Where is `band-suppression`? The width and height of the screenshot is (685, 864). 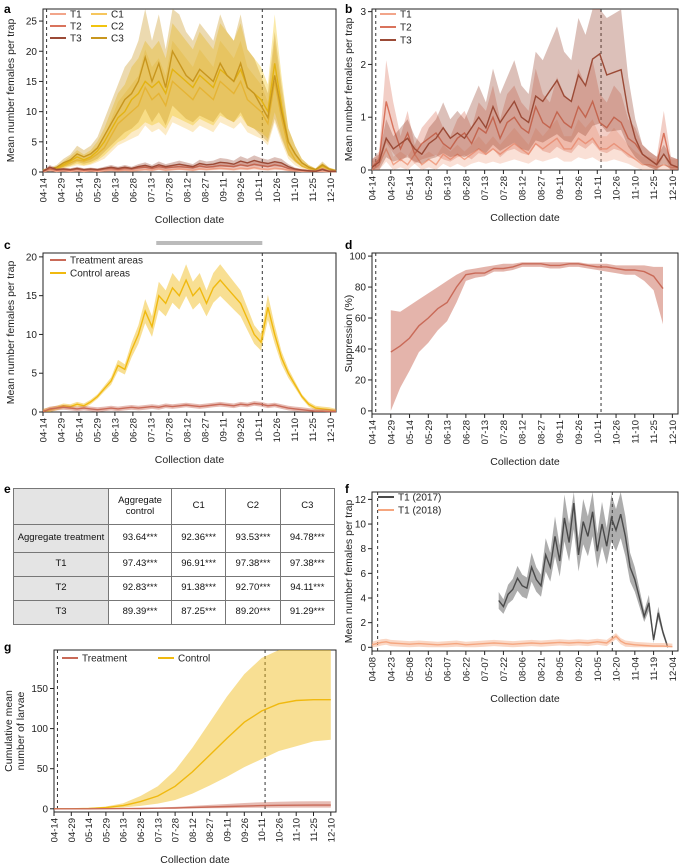
band-suppression is located at coordinates (526, 336).